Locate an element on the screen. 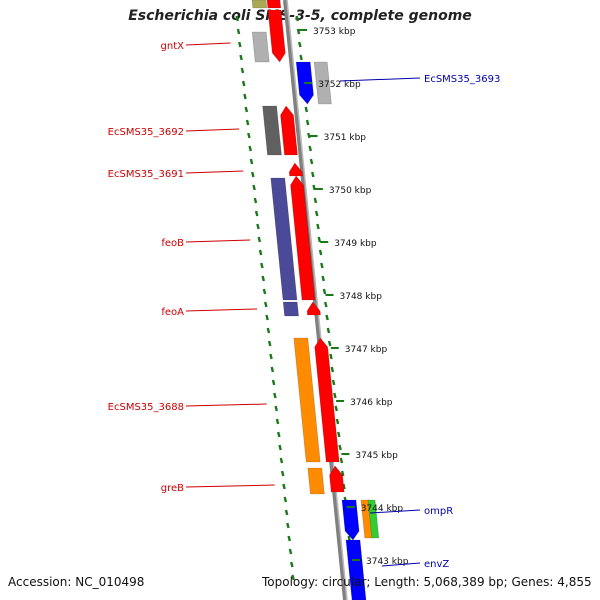  envZ-cds-block is located at coordinates (356, 569).